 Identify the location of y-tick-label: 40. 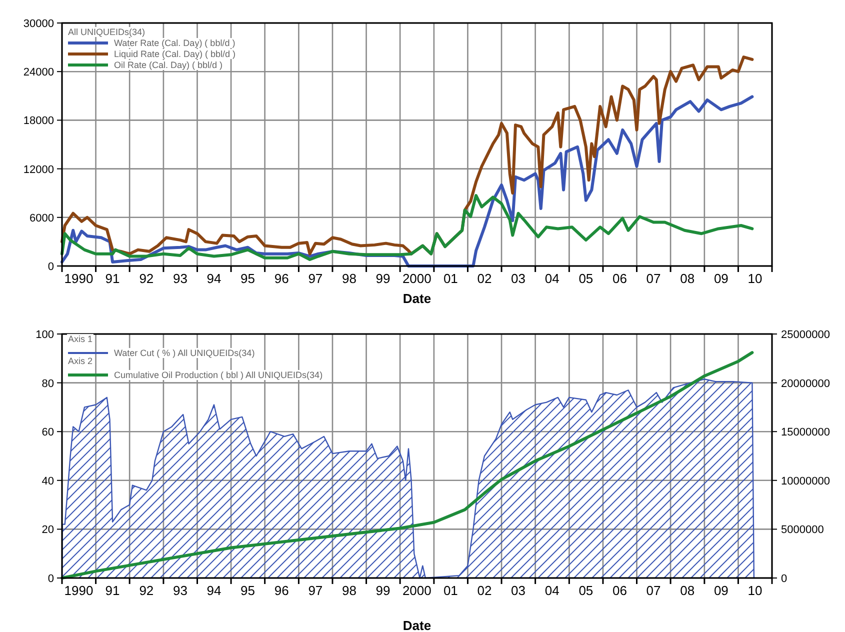
(48, 481).